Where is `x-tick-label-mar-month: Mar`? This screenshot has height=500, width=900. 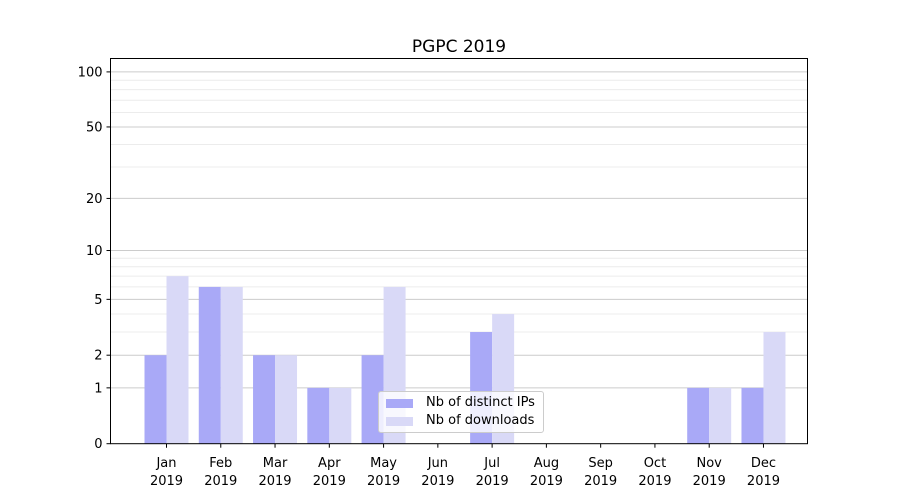
x-tick-label-mar-month: Mar is located at coordinates (275, 463).